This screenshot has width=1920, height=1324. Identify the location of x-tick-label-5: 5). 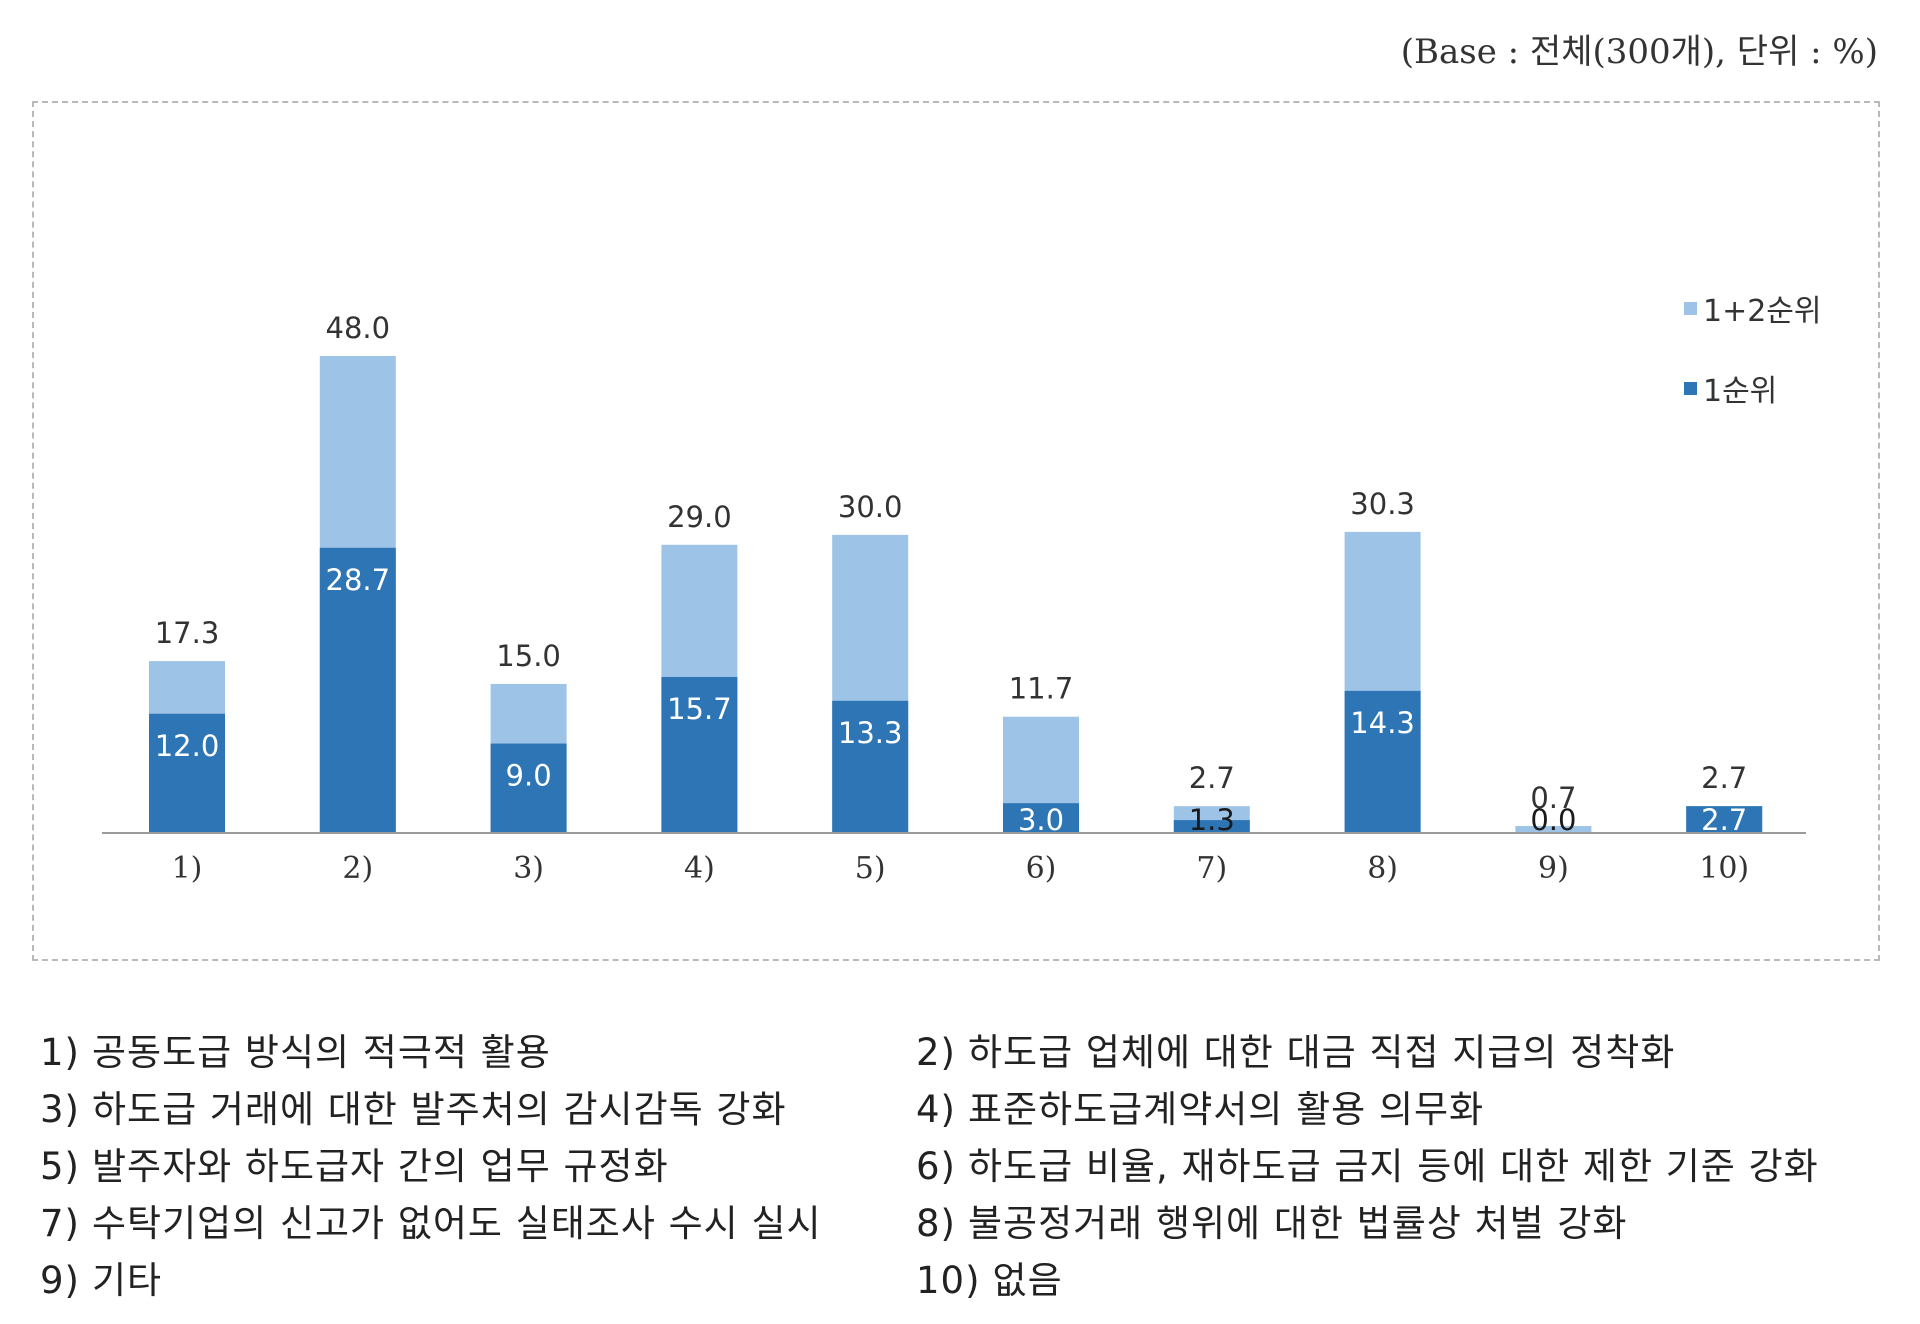
(870, 868).